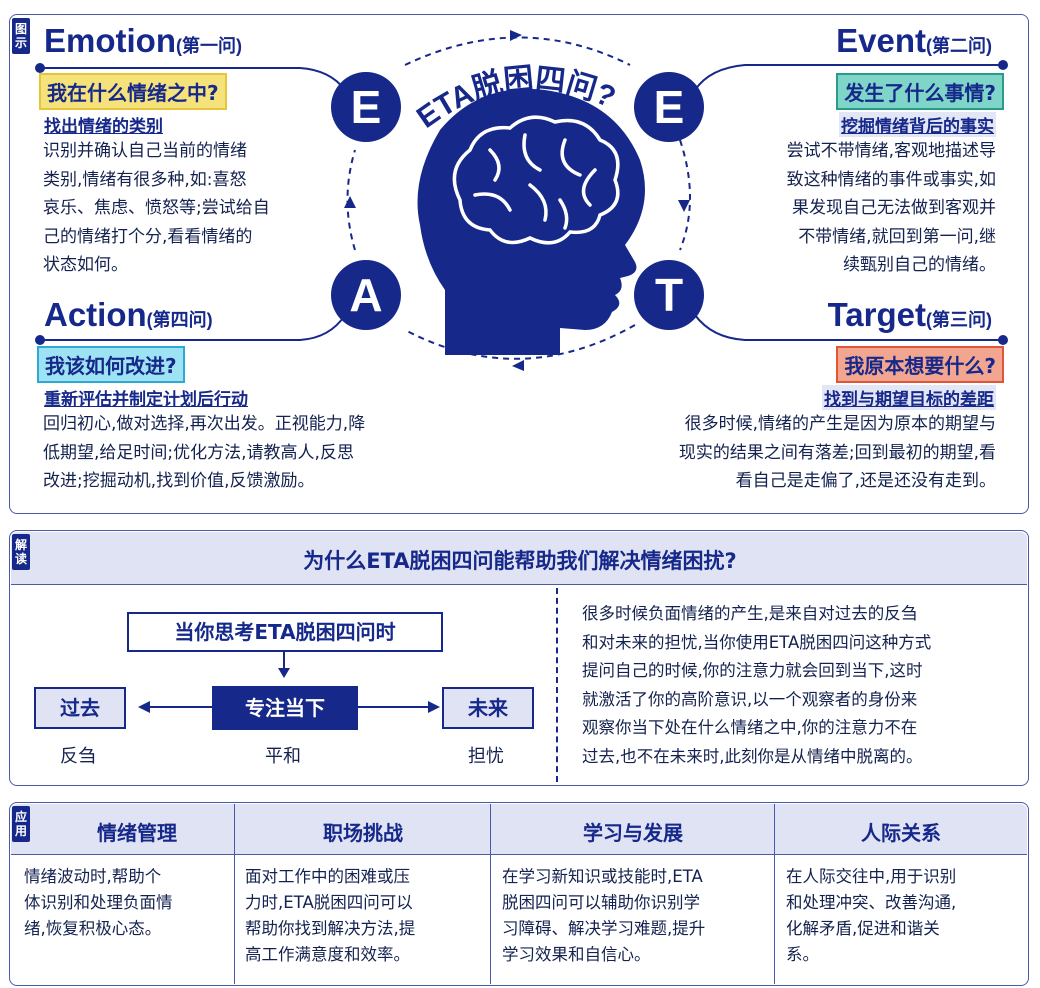 The width and height of the screenshot is (1040, 988). What do you see at coordinates (750, 727) in the screenshot?
I see `interpret-line: 观察你当下处在什么情绪之中,你的注意力不在` at bounding box center [750, 727].